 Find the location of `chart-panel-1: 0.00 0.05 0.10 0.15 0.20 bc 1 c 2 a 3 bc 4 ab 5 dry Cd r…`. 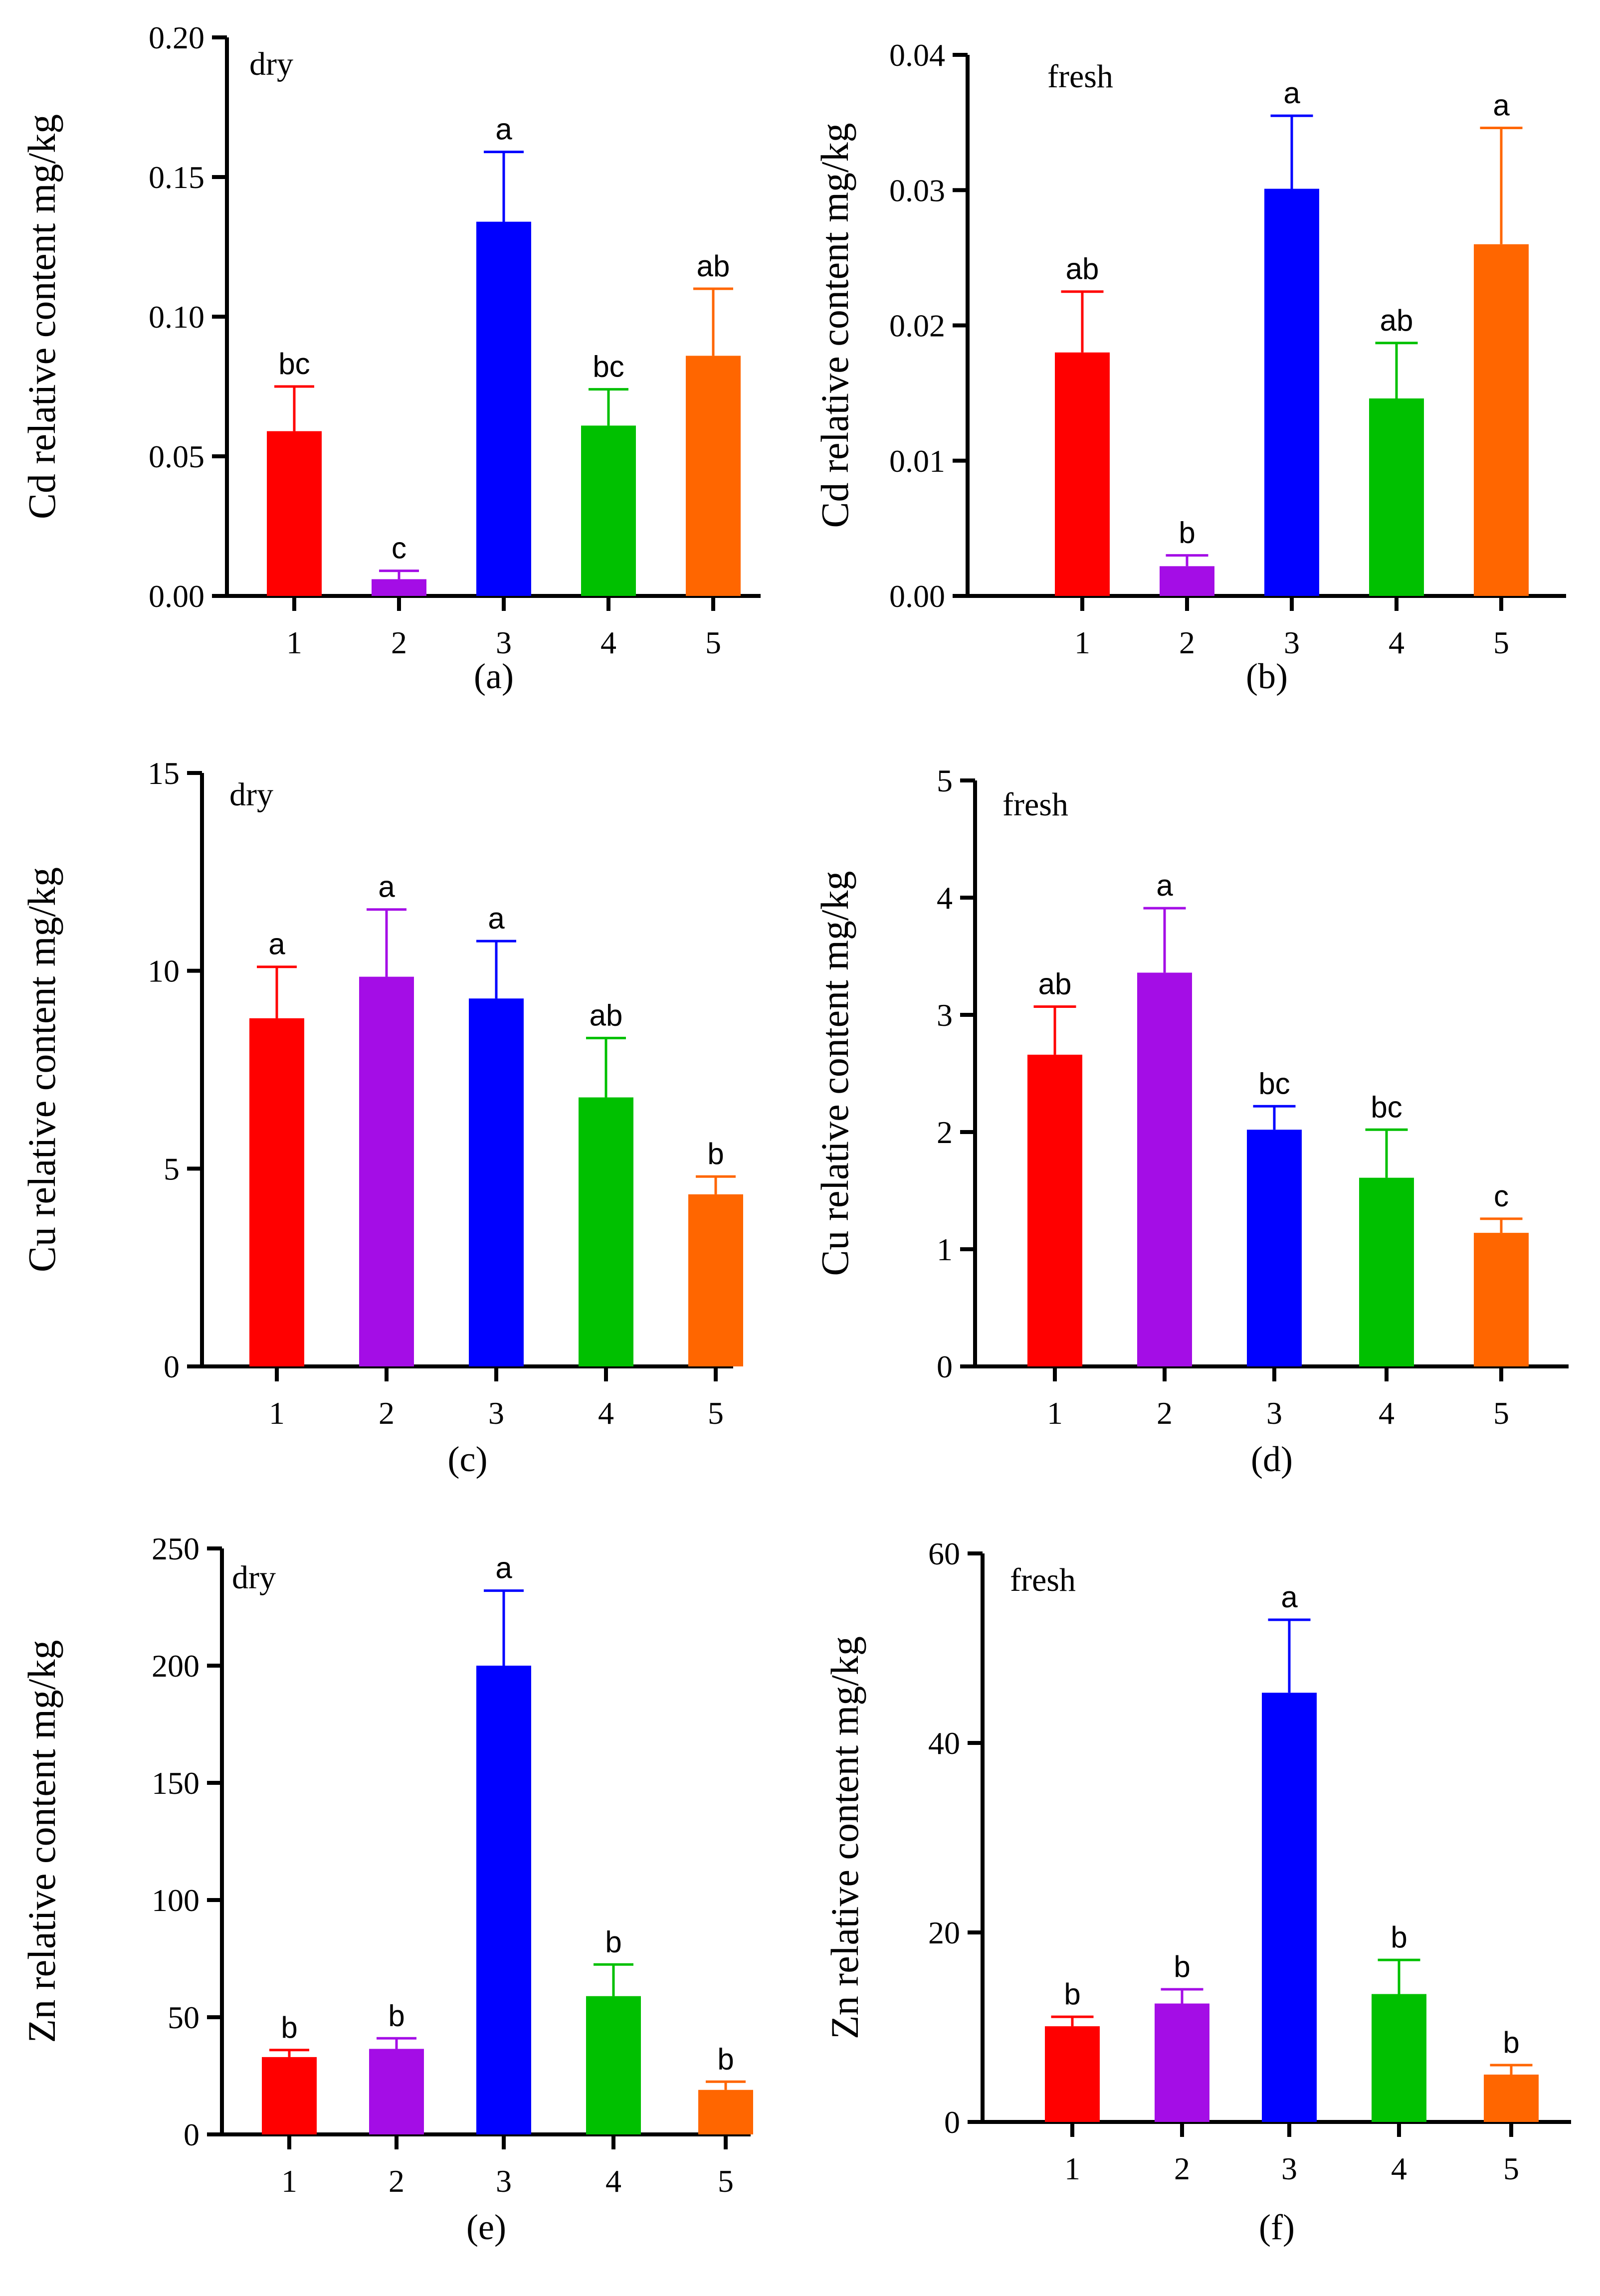

chart-panel-1: 0.00 0.05 0.10 0.15 0.20 bc 1 c 2 a 3 bc 4 ab 5 dry Cd r… is located at coordinates (390, 358).